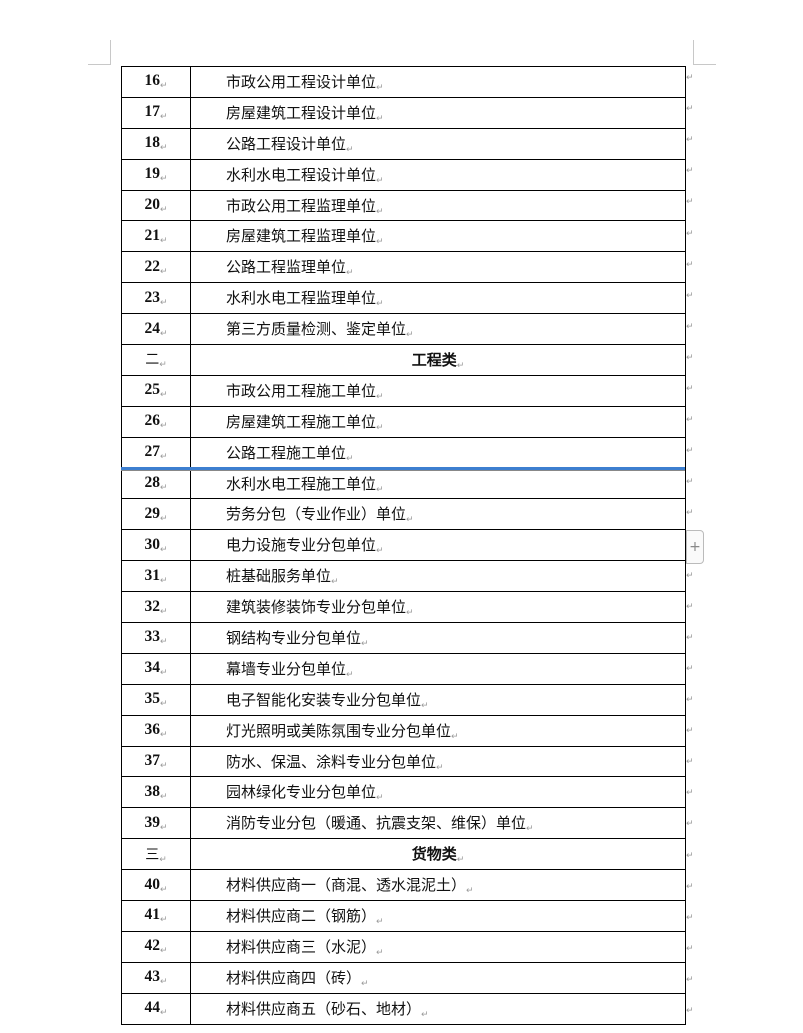 This screenshot has width=803, height=1033. What do you see at coordinates (156, 452) in the screenshot?
I see `row-number-cell: 27` at bounding box center [156, 452].